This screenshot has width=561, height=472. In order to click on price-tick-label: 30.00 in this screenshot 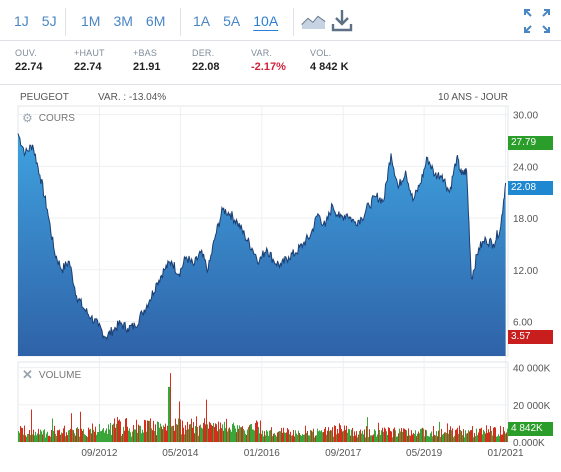, I will do `click(525, 116)`.